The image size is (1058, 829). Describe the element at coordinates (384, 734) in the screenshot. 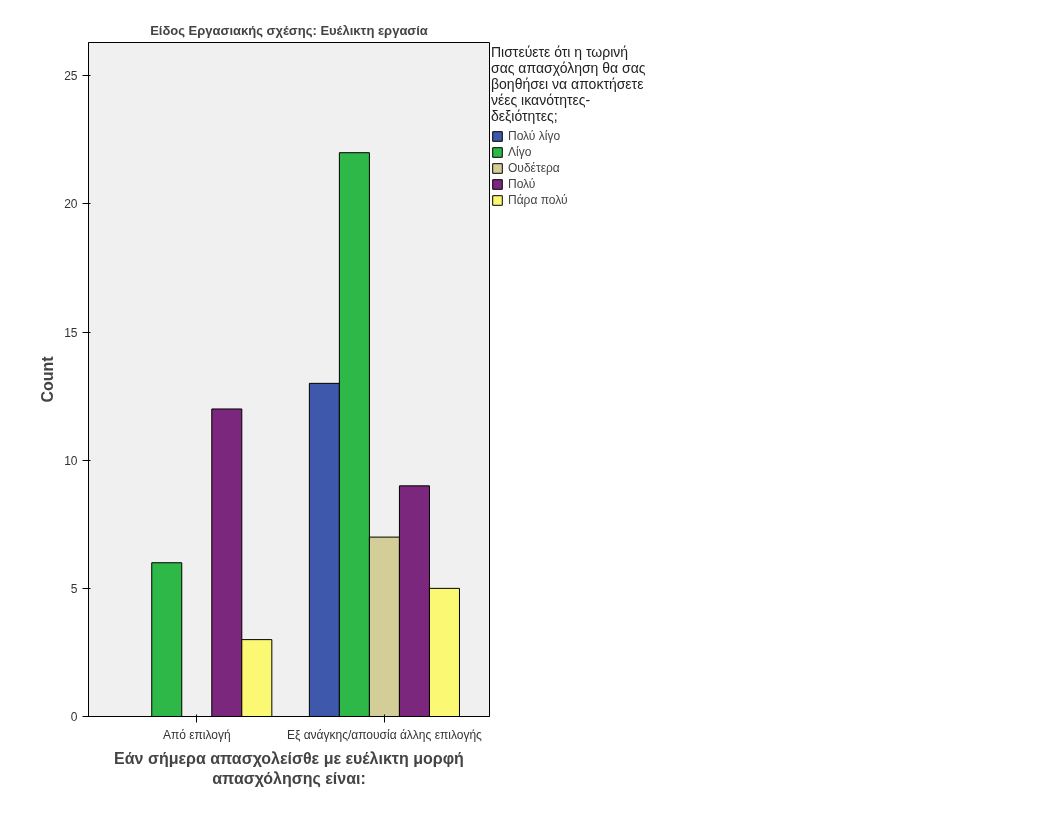

I see `x-tick-label: Εξ ανάγκης/απουσία άλλης επιλογής` at that location.